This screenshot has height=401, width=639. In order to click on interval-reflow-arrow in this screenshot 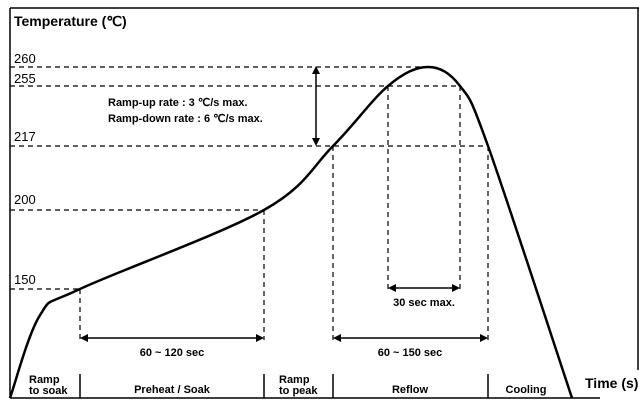, I will do `click(410, 338)`.